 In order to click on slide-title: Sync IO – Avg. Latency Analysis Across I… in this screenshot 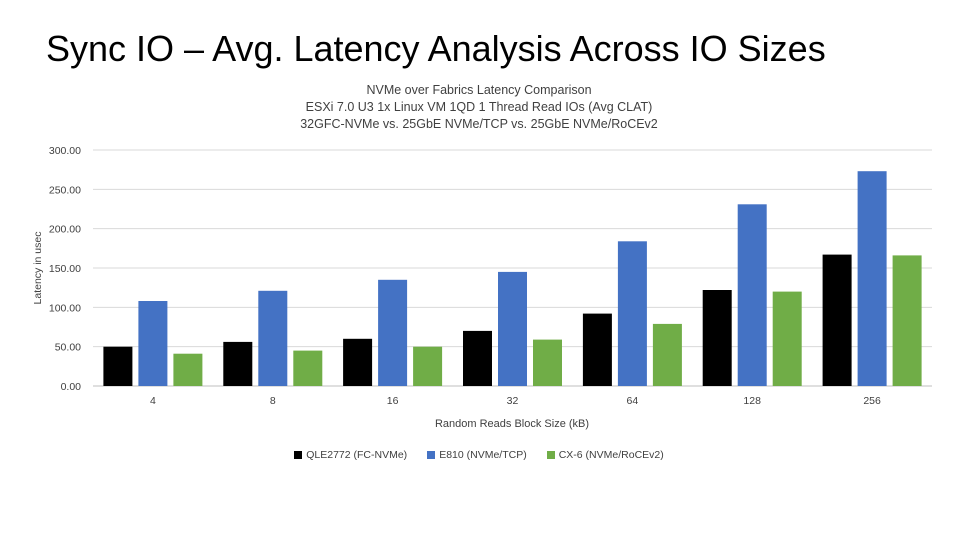, I will do `click(436, 48)`.